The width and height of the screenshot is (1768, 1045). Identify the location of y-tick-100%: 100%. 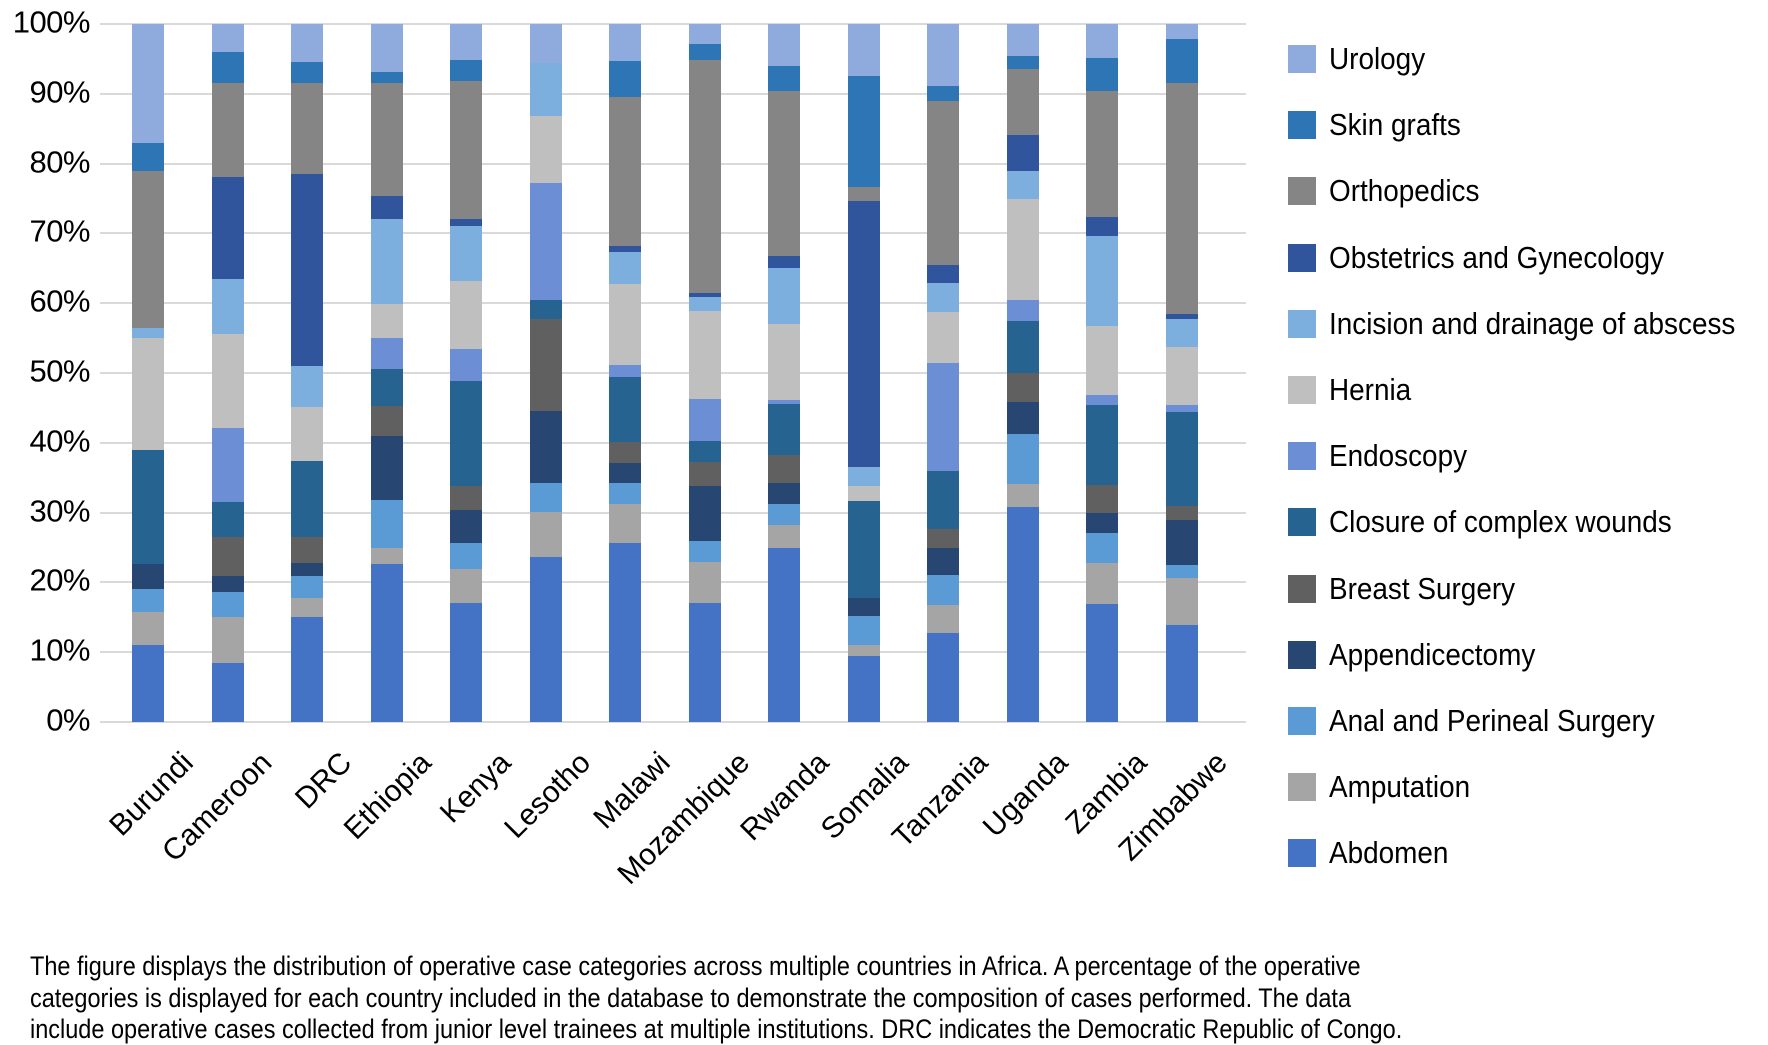
(51, 22).